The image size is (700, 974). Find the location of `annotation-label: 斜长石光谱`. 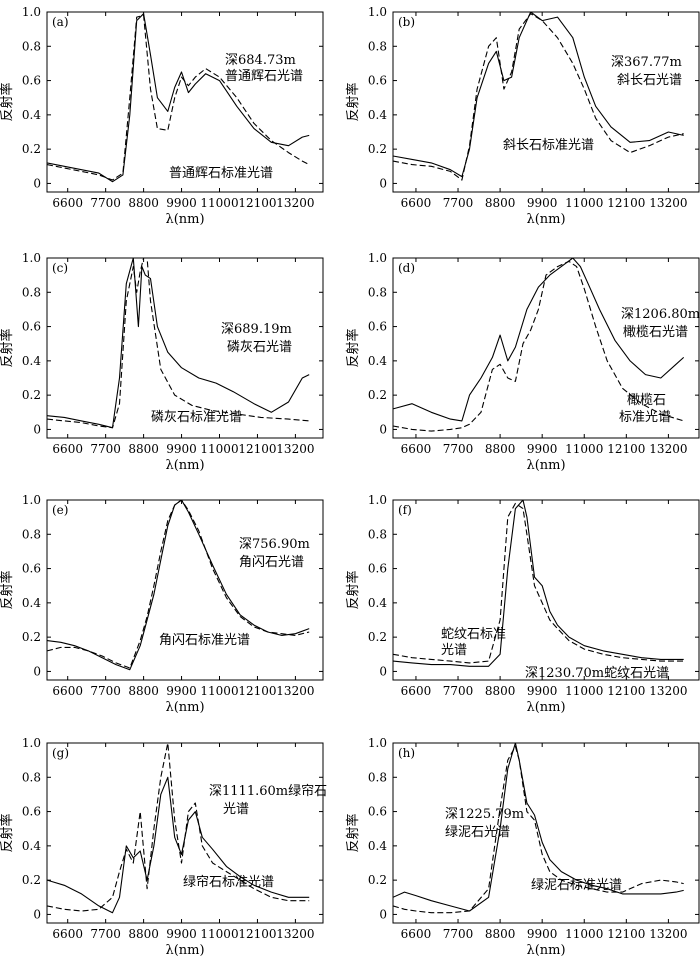

annotation-label: 斜长石光谱 is located at coordinates (649, 80).